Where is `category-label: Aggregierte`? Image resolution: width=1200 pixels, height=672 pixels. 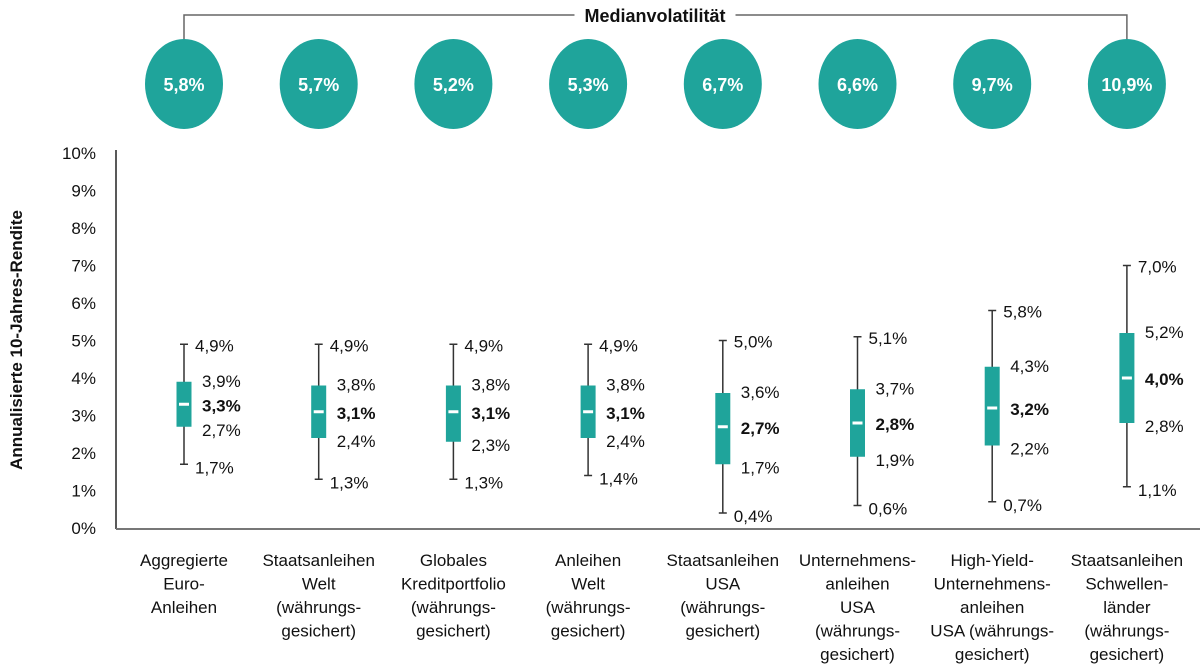 category-label: Aggregierte is located at coordinates (184, 560).